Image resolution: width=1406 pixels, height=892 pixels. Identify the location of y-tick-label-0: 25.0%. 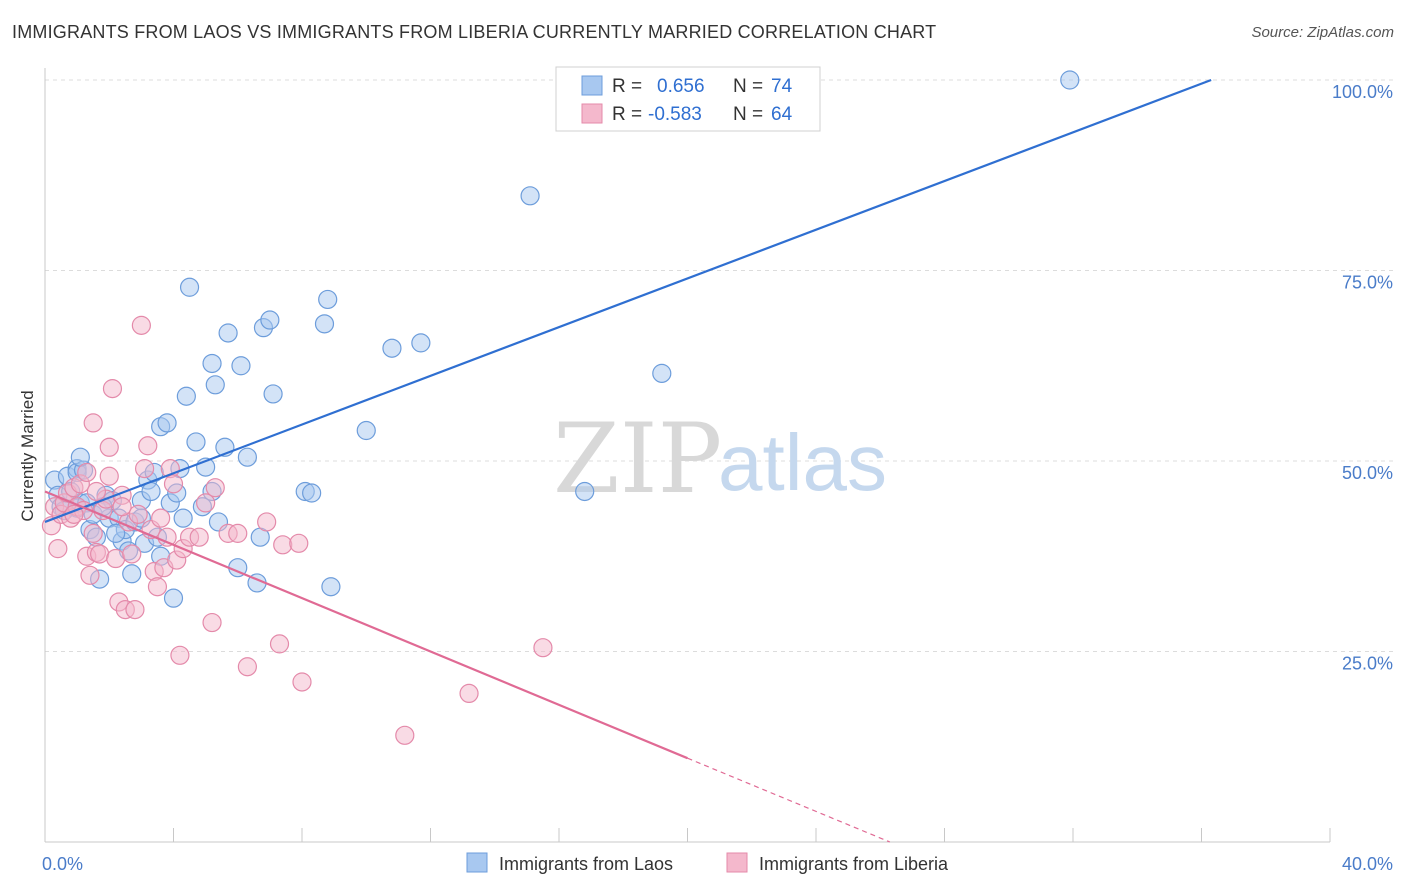
(1367, 664).